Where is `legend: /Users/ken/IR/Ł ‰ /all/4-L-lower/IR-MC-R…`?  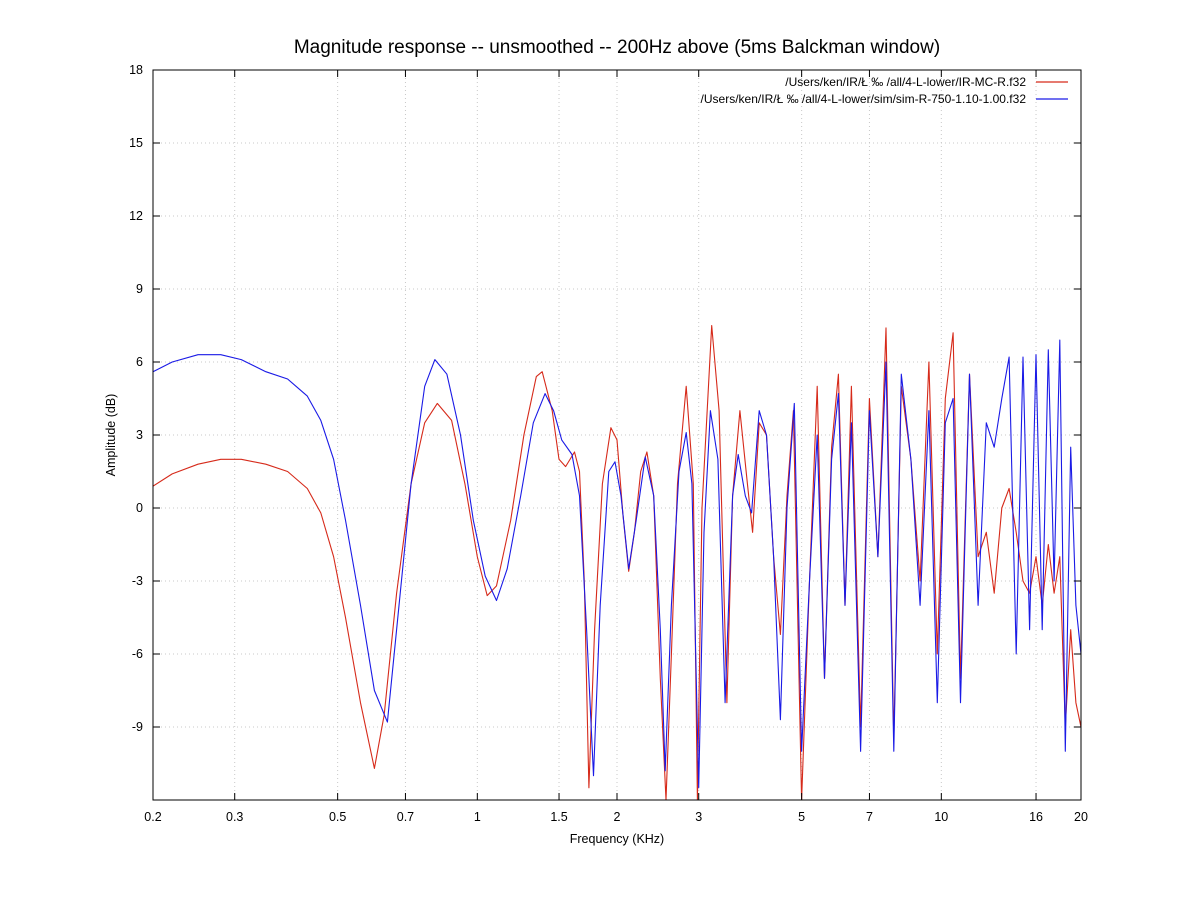
legend: /Users/ken/IR/Ł ‰ /all/4-L-lower/IR-MC-R… is located at coordinates (884, 90).